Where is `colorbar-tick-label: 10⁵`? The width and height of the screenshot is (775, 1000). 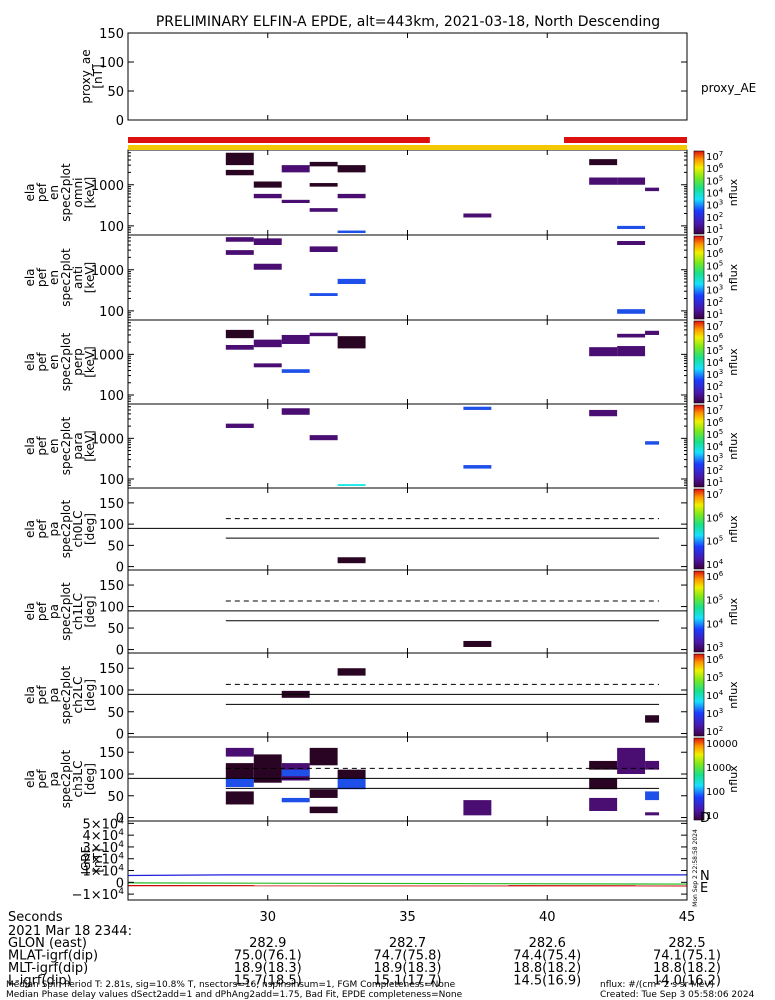 colorbar-tick-label: 10⁵ is located at coordinates (714, 180).